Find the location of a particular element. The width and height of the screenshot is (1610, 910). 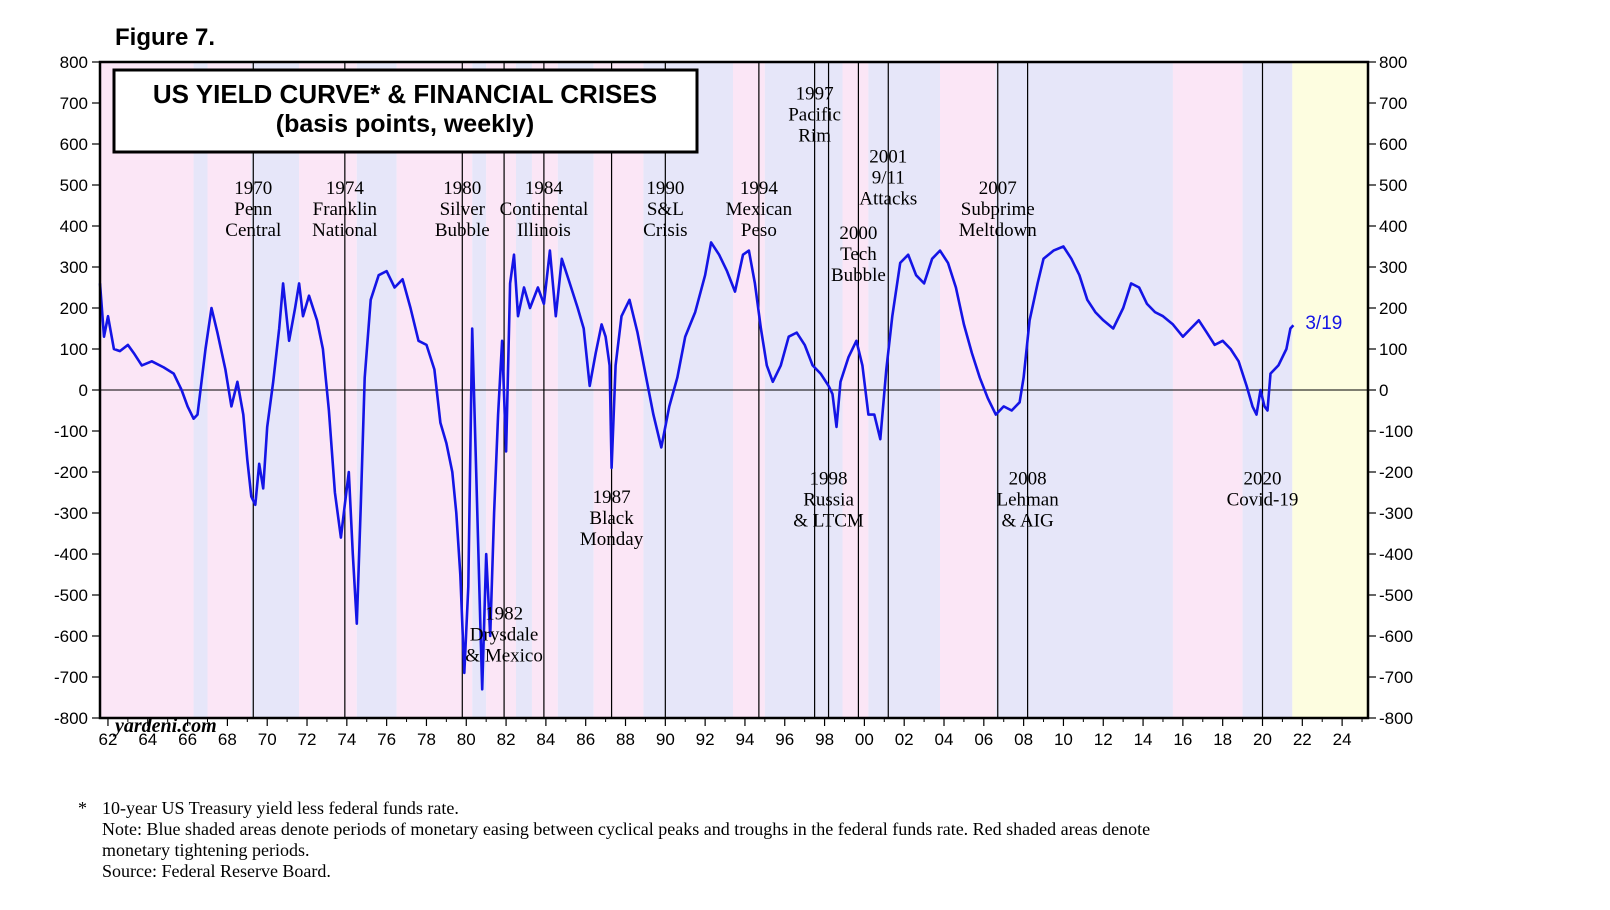

x-tick-label: 20 is located at coordinates (1262, 739).